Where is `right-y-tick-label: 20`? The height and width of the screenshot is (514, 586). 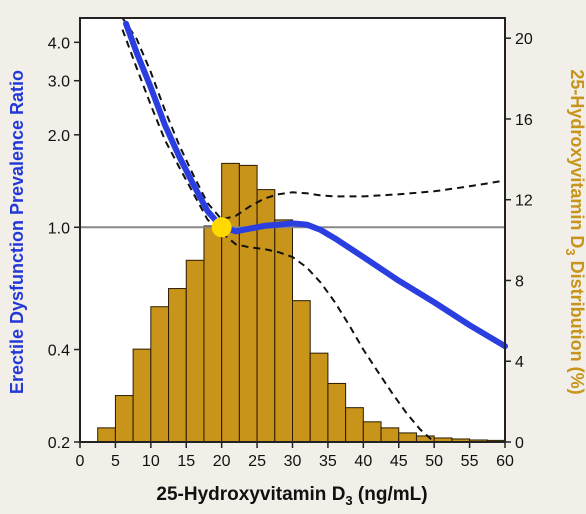 right-y-tick-label: 20 is located at coordinates (524, 39).